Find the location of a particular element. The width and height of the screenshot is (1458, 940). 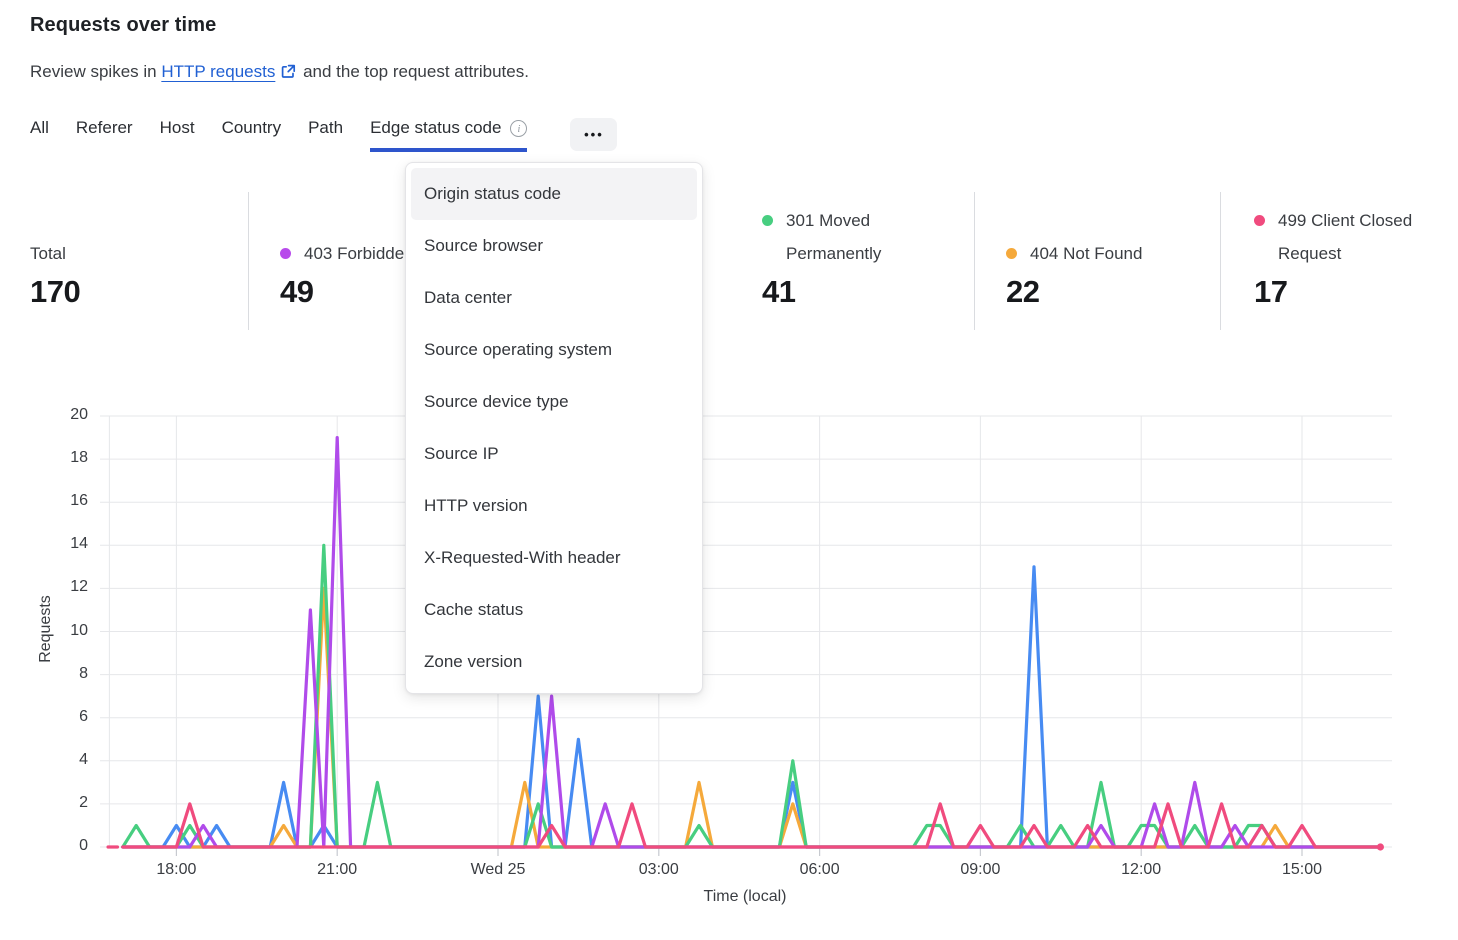

menu-item-data-center: Data center is located at coordinates (468, 297).